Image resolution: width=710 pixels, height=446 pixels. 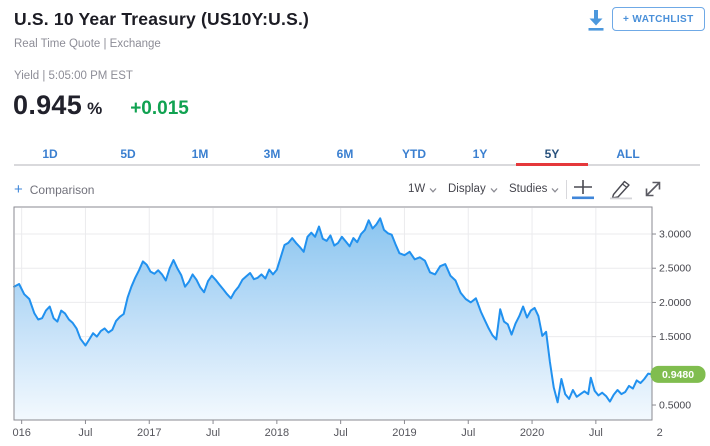 I want to click on draw-tool-button, so click(x=621, y=189).